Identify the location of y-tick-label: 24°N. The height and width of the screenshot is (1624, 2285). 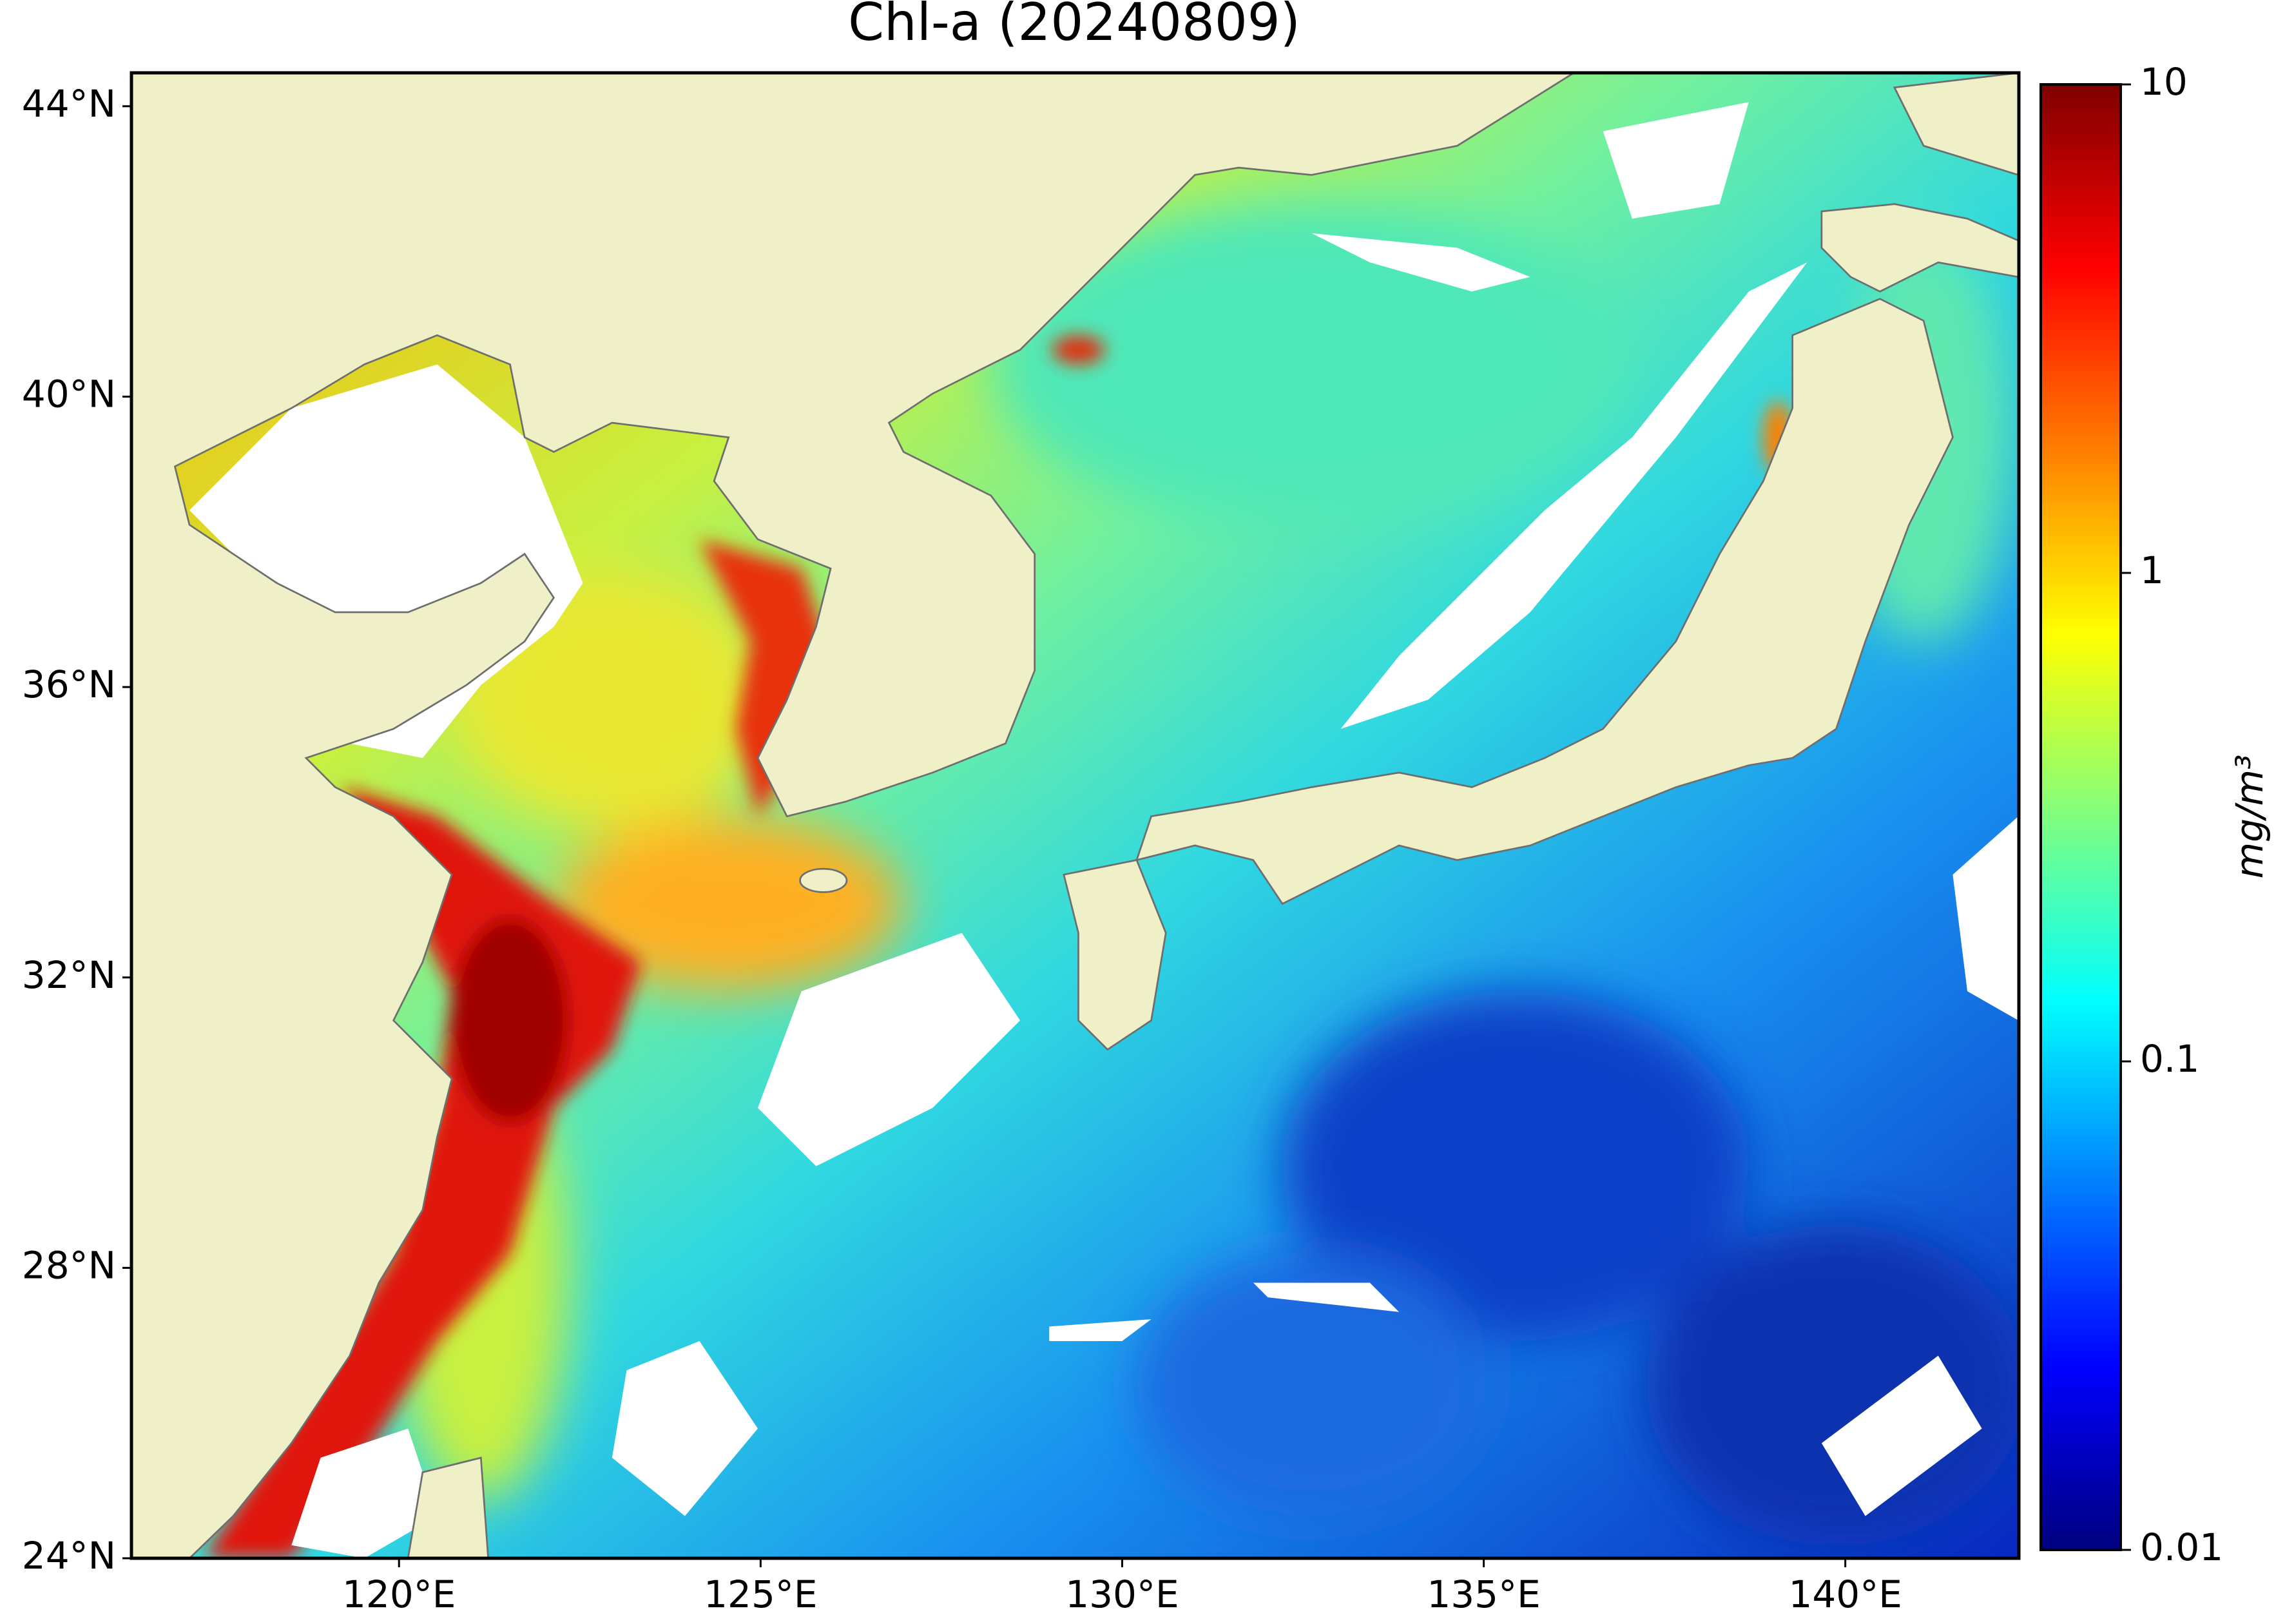
(69, 1556).